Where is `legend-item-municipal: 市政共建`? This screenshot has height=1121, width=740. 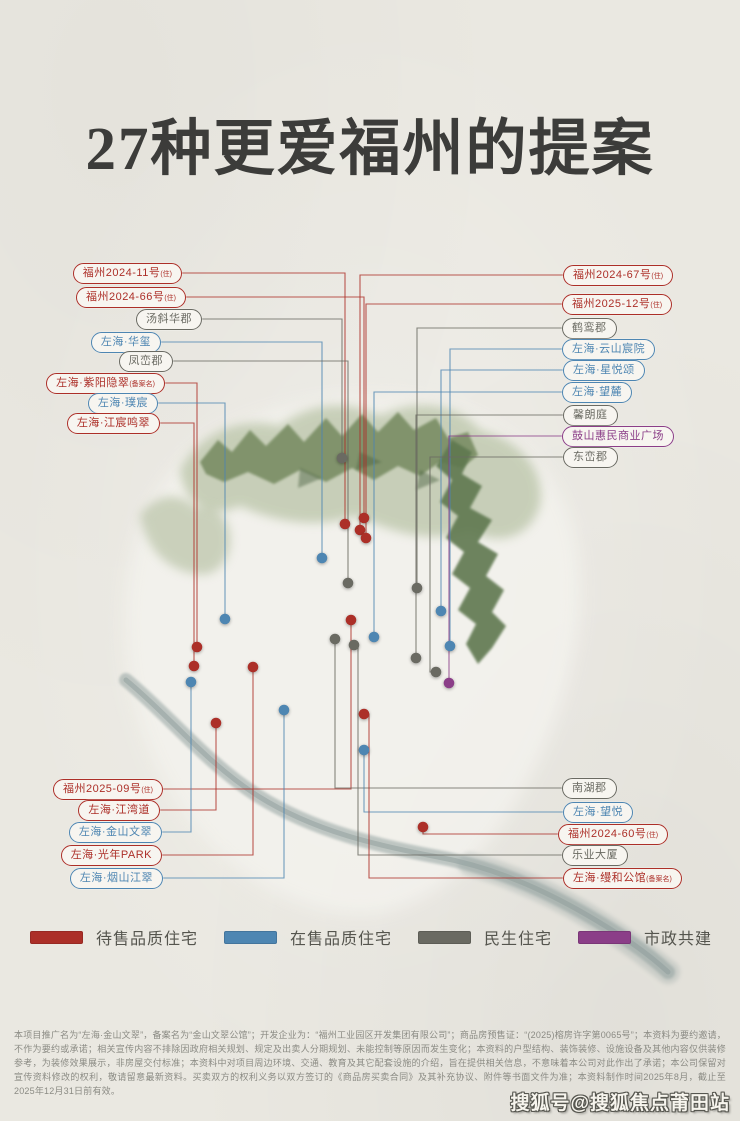 legend-item-municipal: 市政共建 is located at coordinates (644, 937).